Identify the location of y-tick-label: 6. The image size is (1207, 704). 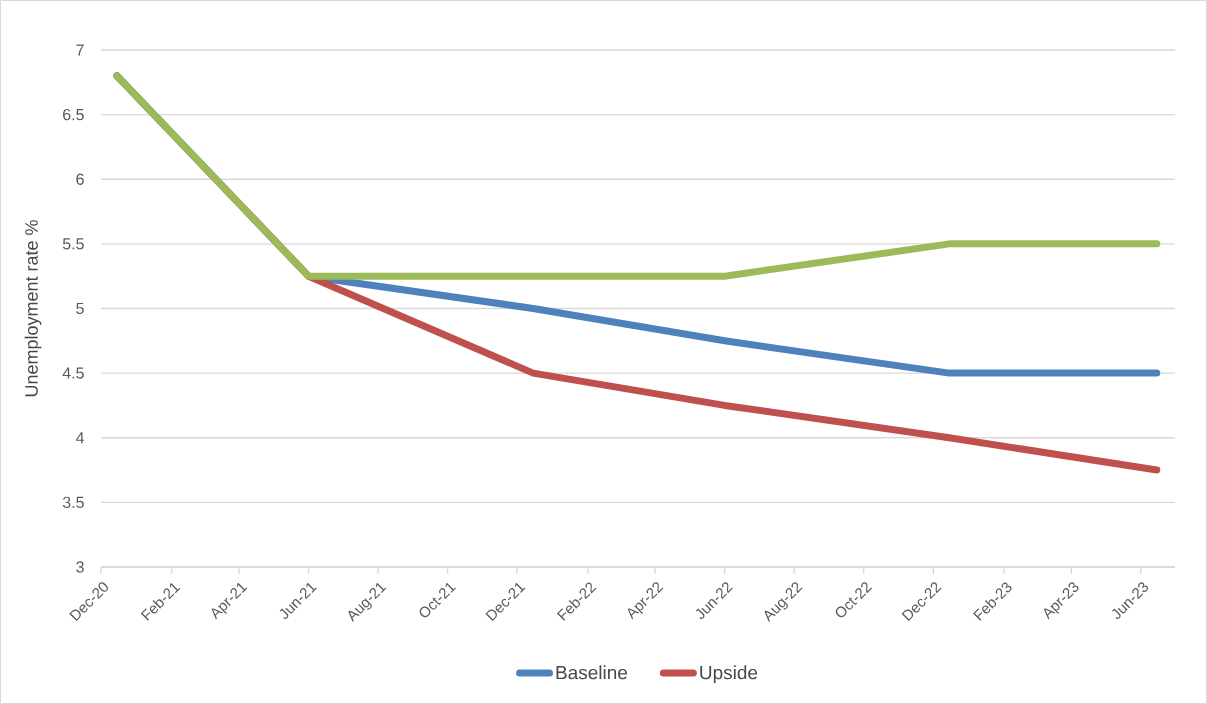
(80, 179).